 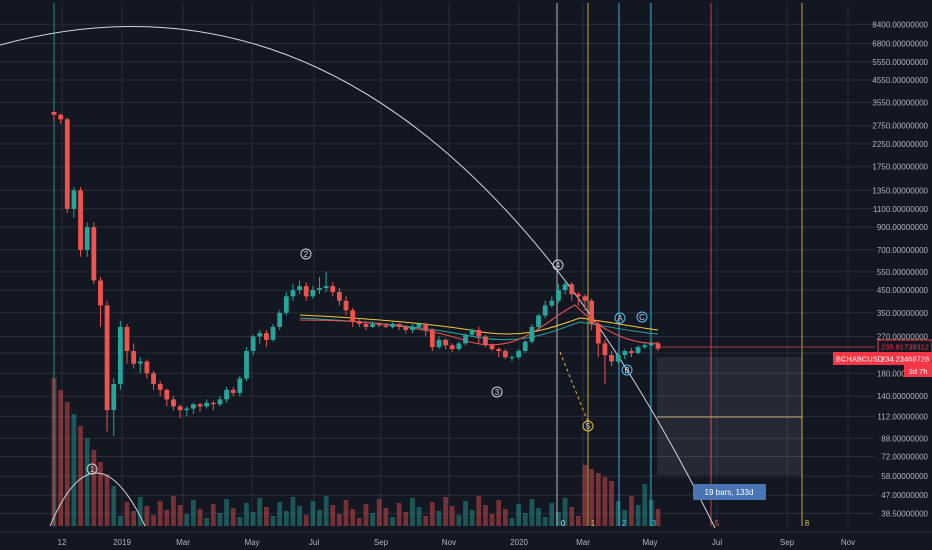 What do you see at coordinates (626, 370) in the screenshot?
I see `wave-label: B` at bounding box center [626, 370].